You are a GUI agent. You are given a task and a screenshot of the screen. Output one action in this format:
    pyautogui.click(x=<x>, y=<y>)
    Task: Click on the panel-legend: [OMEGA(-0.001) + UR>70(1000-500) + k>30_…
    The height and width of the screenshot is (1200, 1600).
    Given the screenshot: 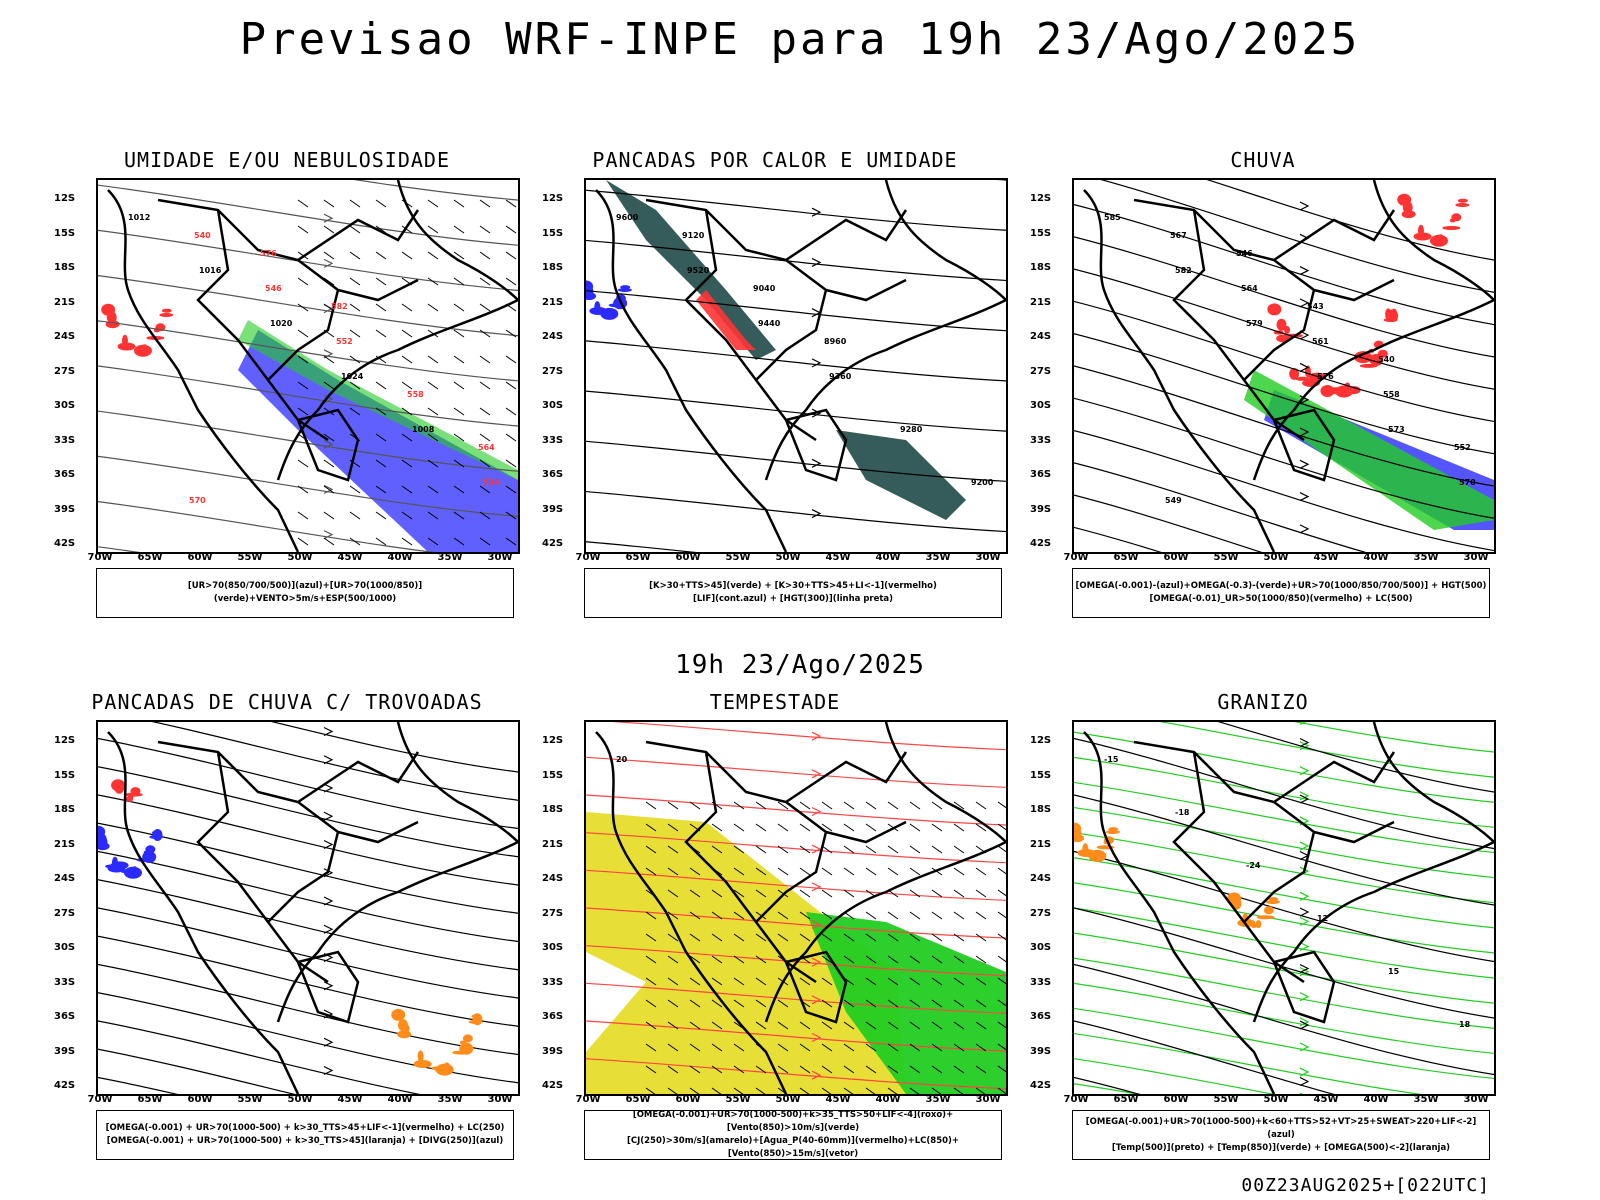 What is the action you would take?
    pyautogui.click(x=305, y=1135)
    